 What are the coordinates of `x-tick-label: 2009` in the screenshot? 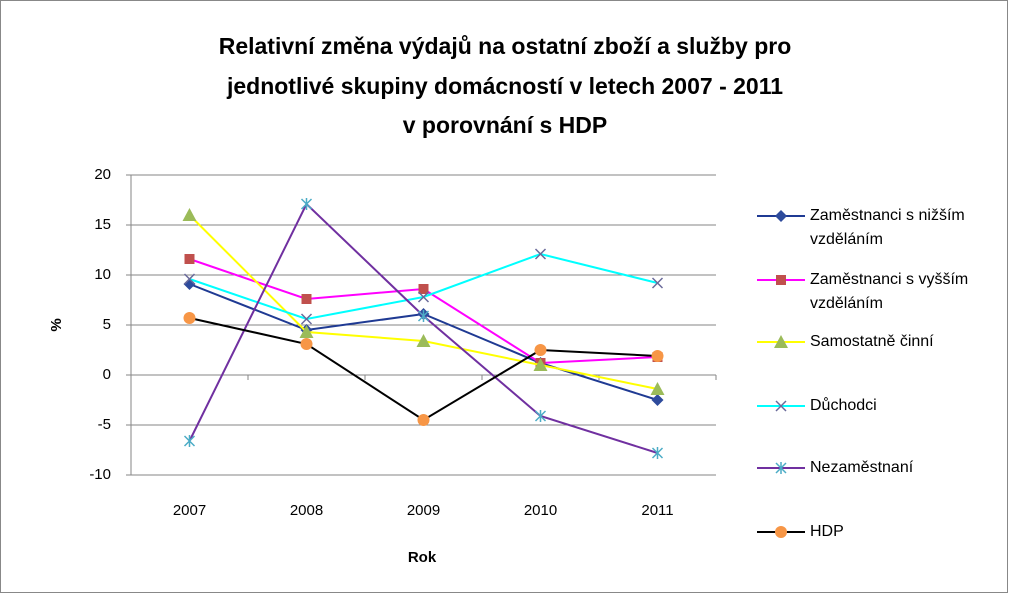 It's located at (423, 510).